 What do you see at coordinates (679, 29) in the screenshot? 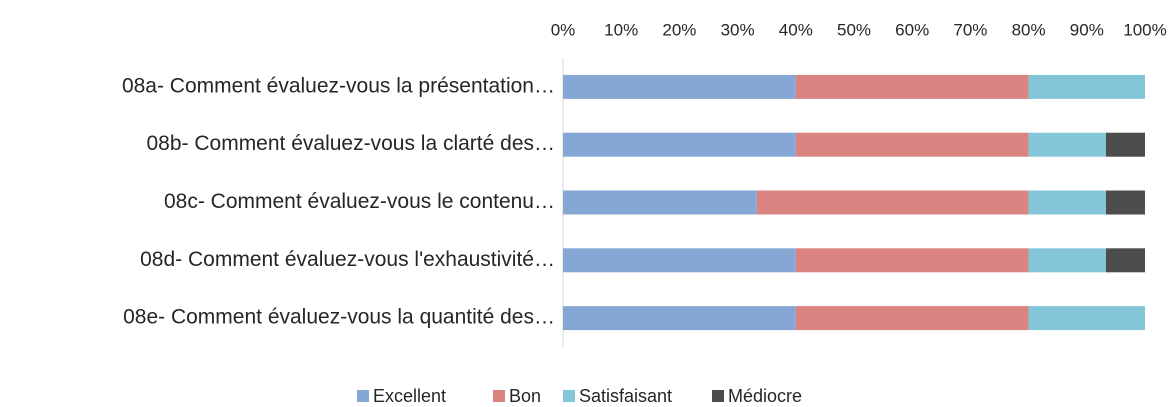
I see `x-tick-label: 20%` at bounding box center [679, 29].